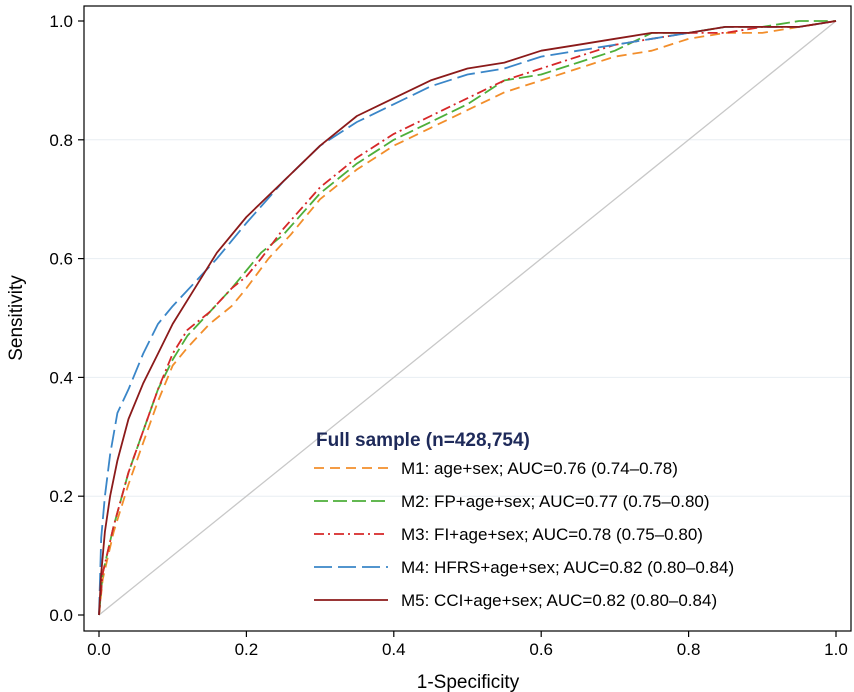  What do you see at coordinates (423, 440) in the screenshot?
I see `legend-title: Full sample (n=428,754)` at bounding box center [423, 440].